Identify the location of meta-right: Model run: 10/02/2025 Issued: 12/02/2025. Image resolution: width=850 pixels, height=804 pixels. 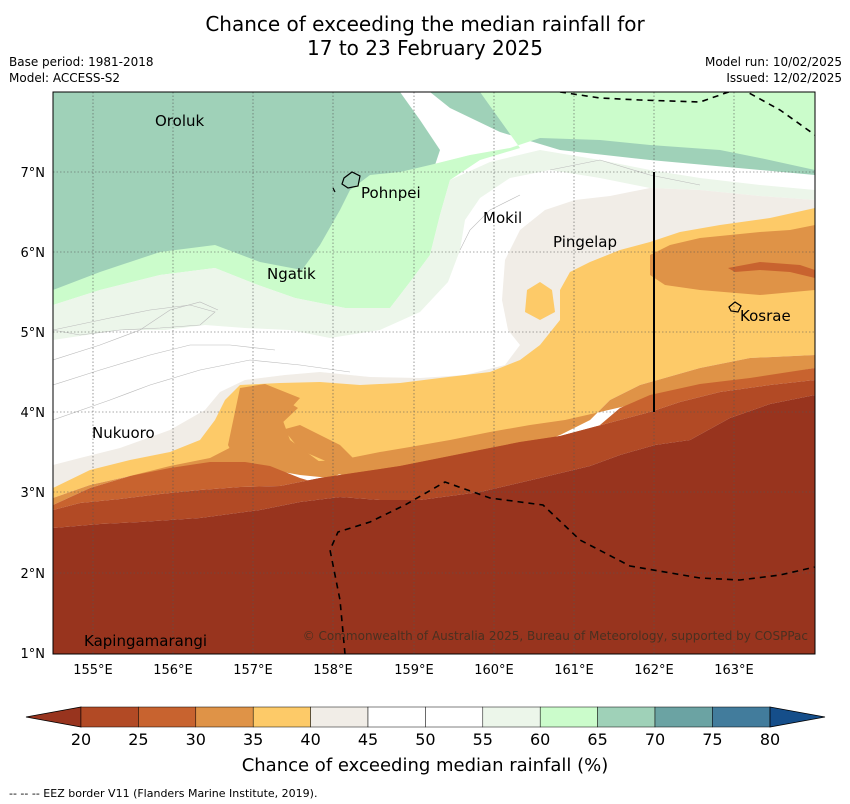
(773, 70).